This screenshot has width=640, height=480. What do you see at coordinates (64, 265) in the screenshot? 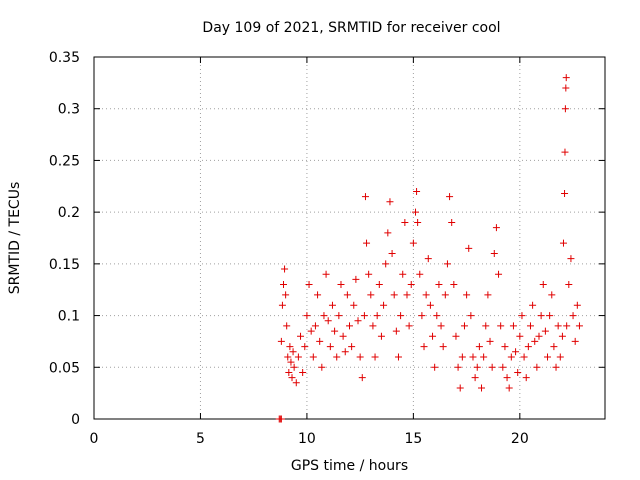
I see `y-tick-label: 0.15` at bounding box center [64, 265].